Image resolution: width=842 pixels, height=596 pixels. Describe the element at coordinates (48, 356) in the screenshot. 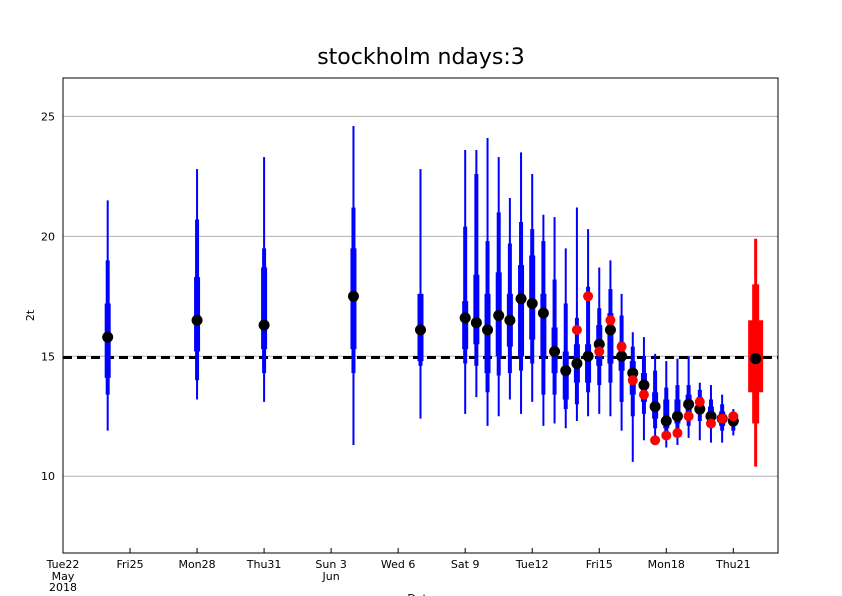

I see `y-tick-label: 15` at that location.